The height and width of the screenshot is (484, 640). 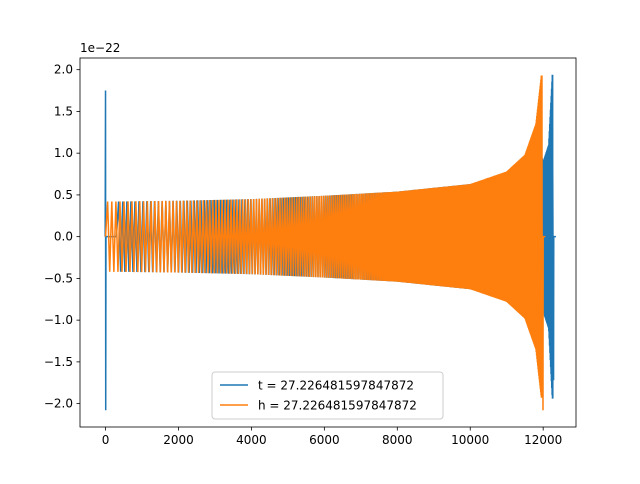 I want to click on x-tick-label: 2000, so click(x=178, y=440).